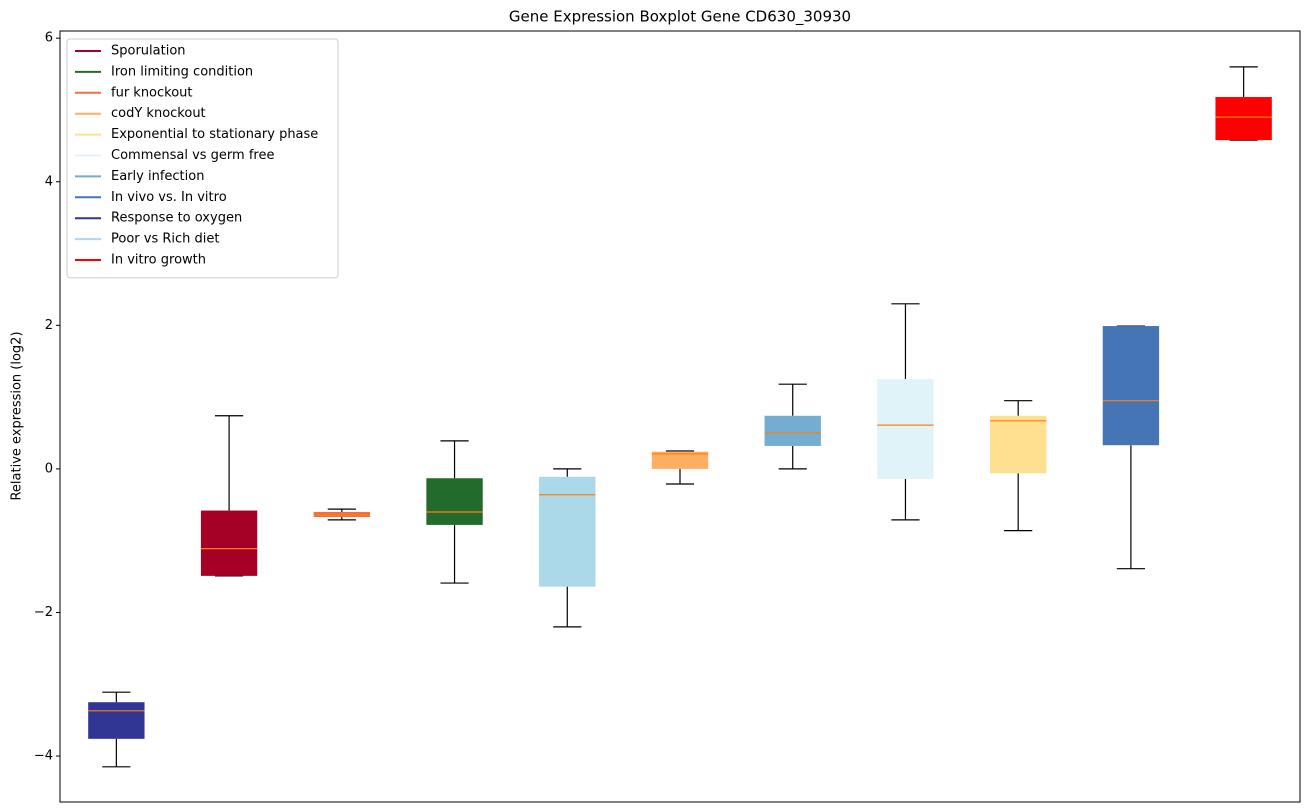 Image resolution: width=1309 pixels, height=812 pixels. What do you see at coordinates (192, 155) in the screenshot?
I see `legend-label: Commensal vs germ free` at bounding box center [192, 155].